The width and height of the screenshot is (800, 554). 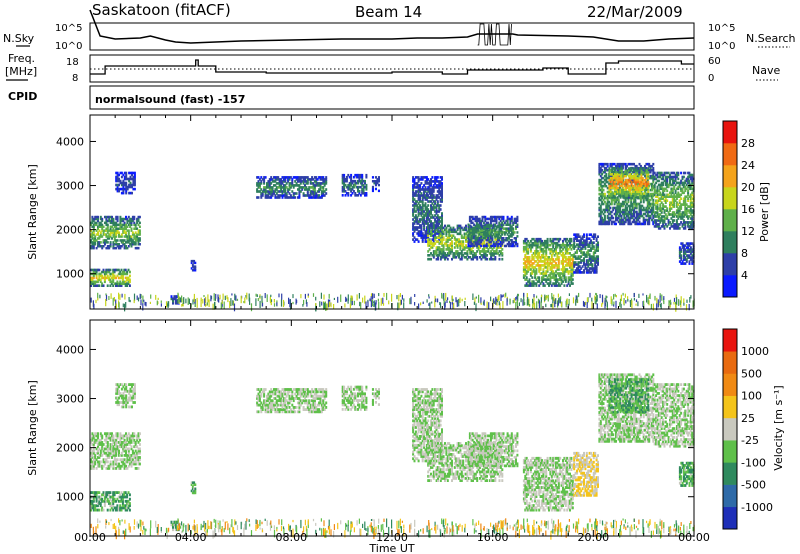 I want to click on nsky-tick-low: 10^0, so click(x=68, y=46).